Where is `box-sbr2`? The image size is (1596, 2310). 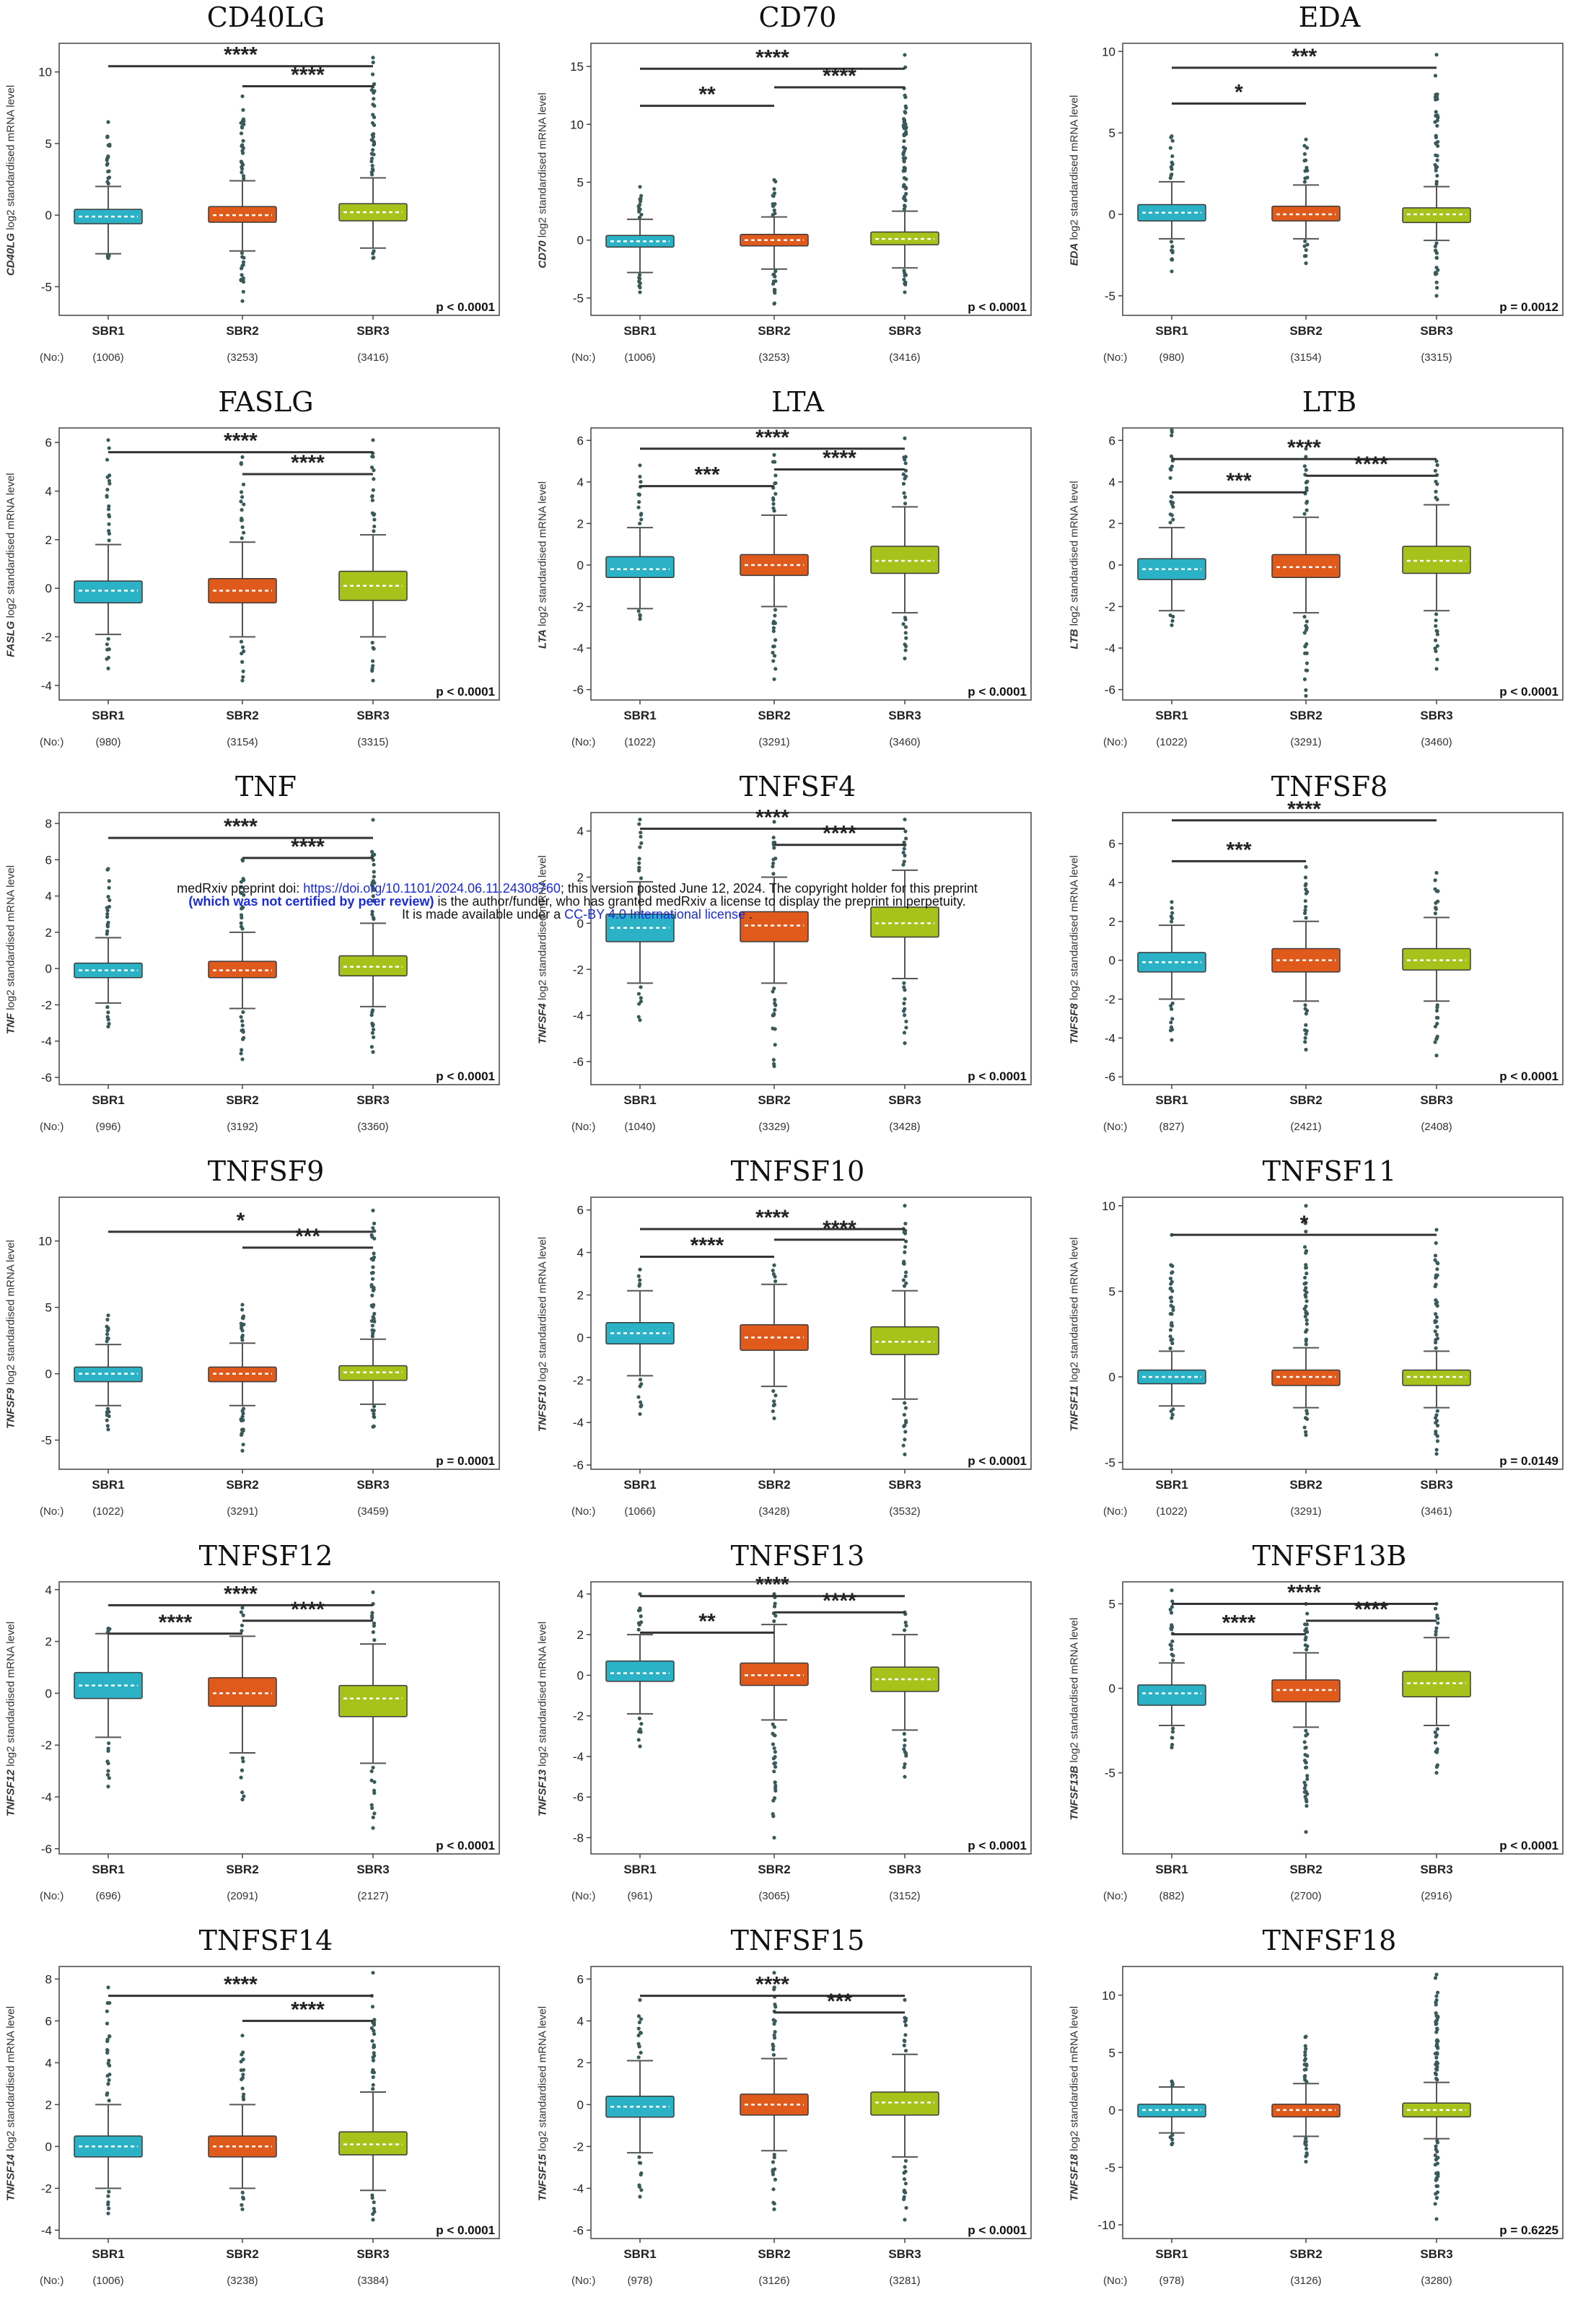 box-sbr2 is located at coordinates (242, 970).